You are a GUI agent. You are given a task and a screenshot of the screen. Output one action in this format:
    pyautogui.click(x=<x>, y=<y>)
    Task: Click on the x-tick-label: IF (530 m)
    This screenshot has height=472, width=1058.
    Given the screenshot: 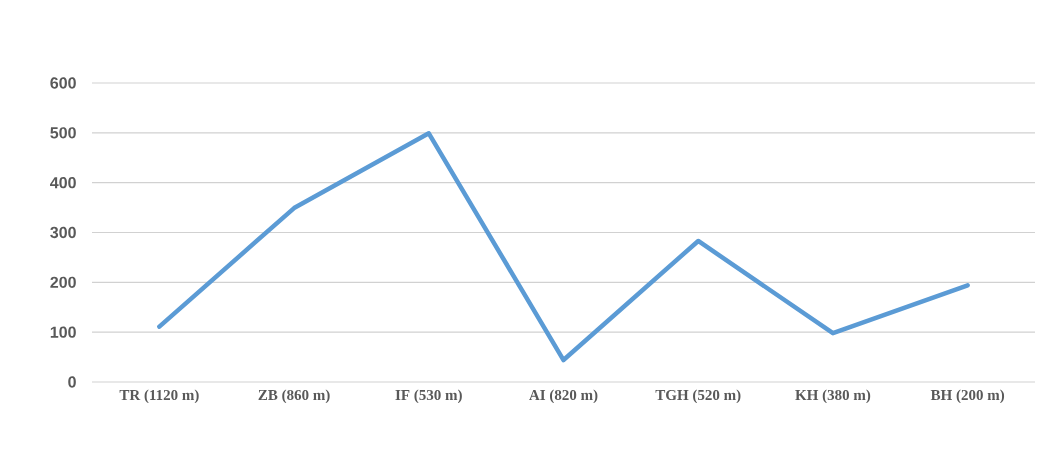 What is the action you would take?
    pyautogui.click(x=428, y=396)
    